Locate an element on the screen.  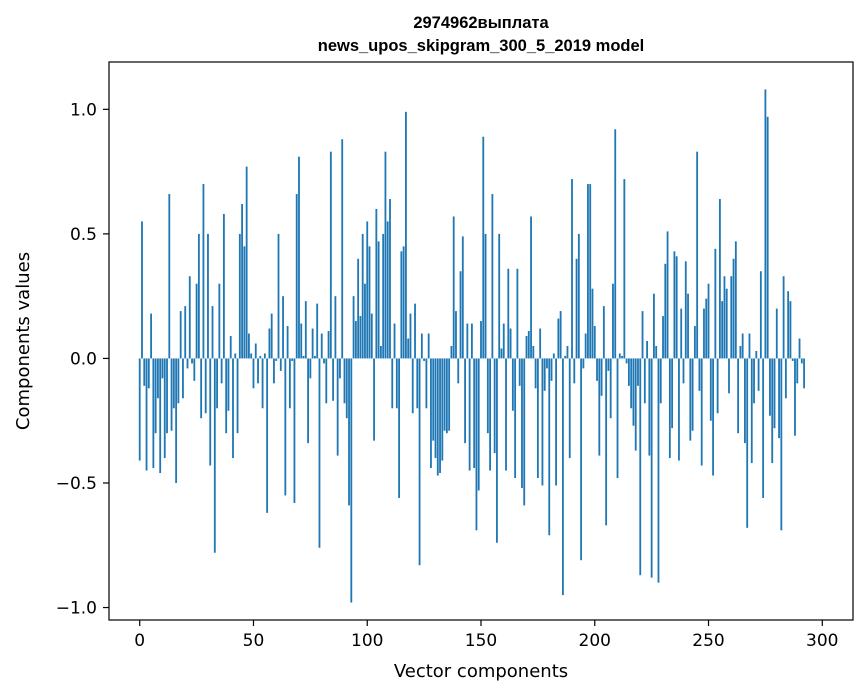
x-tick-label: 150 is located at coordinates (481, 641).